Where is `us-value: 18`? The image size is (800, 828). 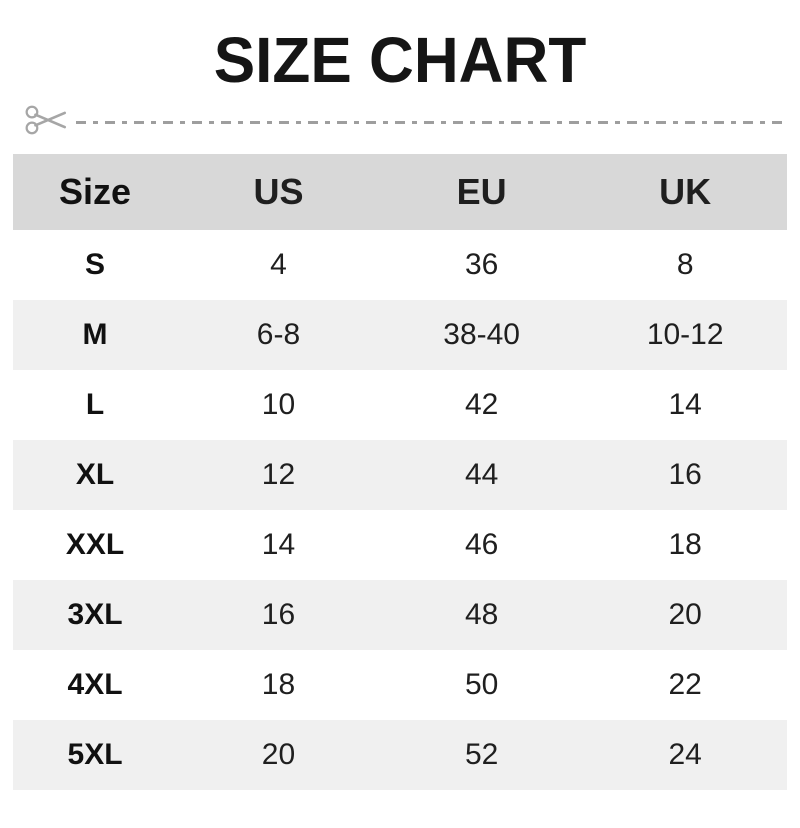 us-value: 18 is located at coordinates (278, 684).